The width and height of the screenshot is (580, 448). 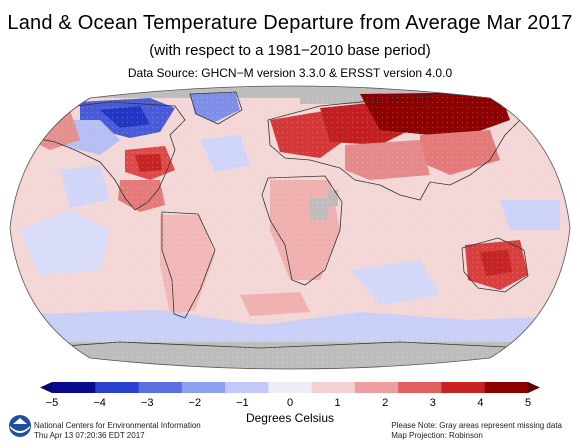 I want to click on generated-timestamp: Thu Apr 13 07:20:36 EDT 2017, so click(x=89, y=435).